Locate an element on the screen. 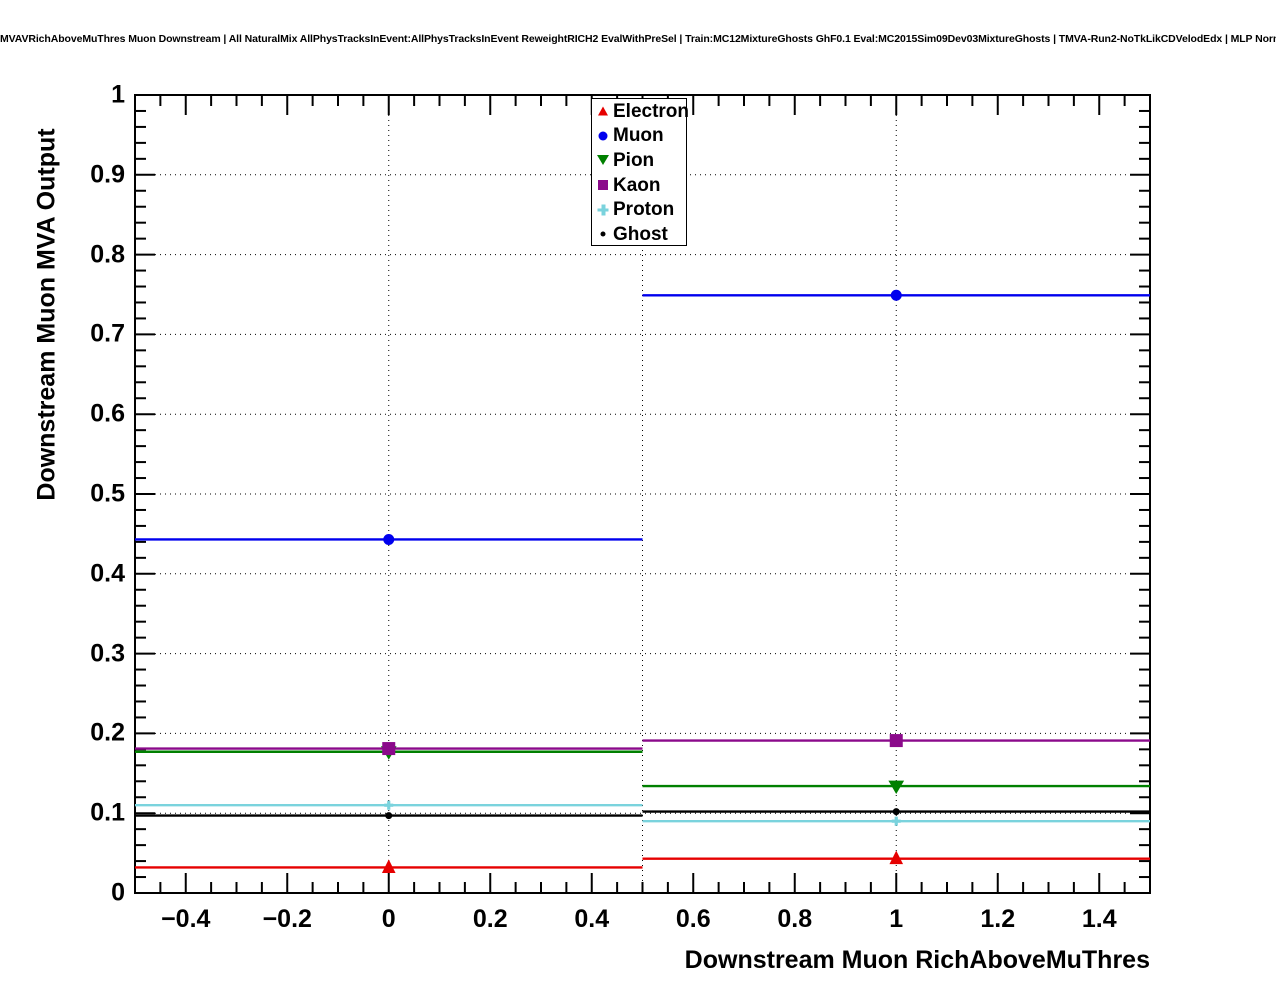 This screenshot has width=1276, height=996. legend-entry: Kaon is located at coordinates (639, 185).